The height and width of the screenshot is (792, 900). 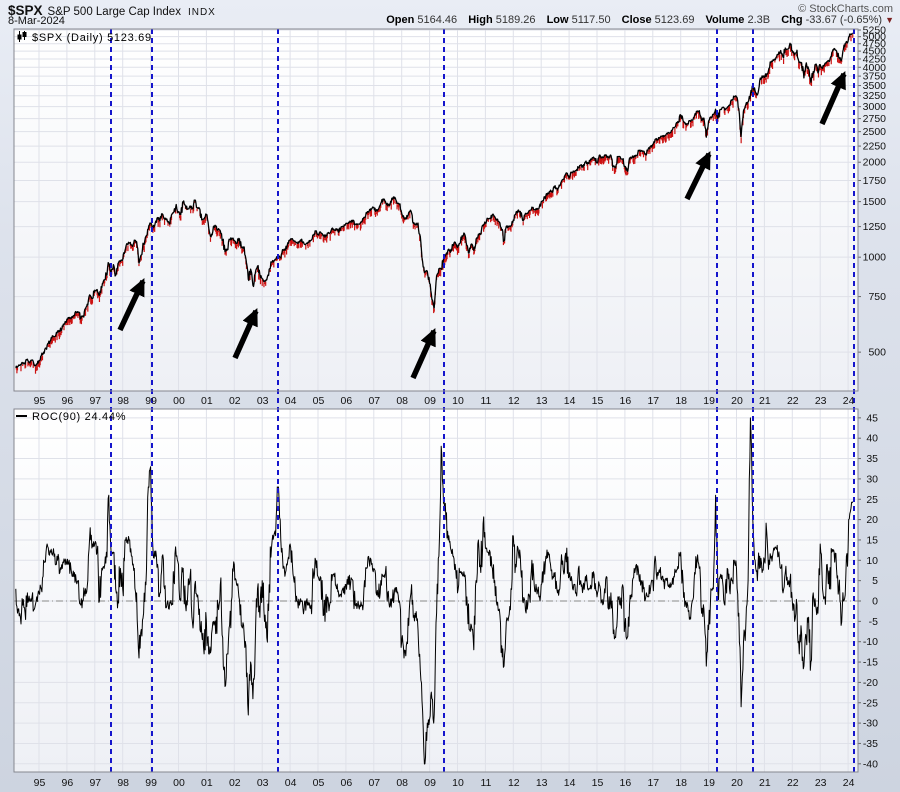 What do you see at coordinates (872, 500) in the screenshot?
I see `roc-tick-label: 25` at bounding box center [872, 500].